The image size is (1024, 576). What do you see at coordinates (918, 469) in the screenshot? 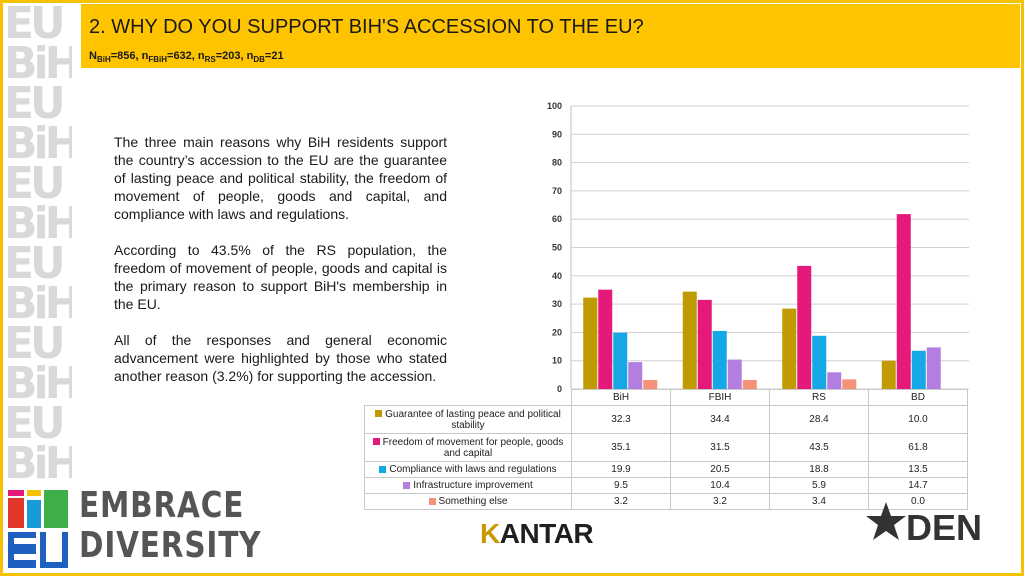
I see `table-cell: 13.5` at bounding box center [918, 469].